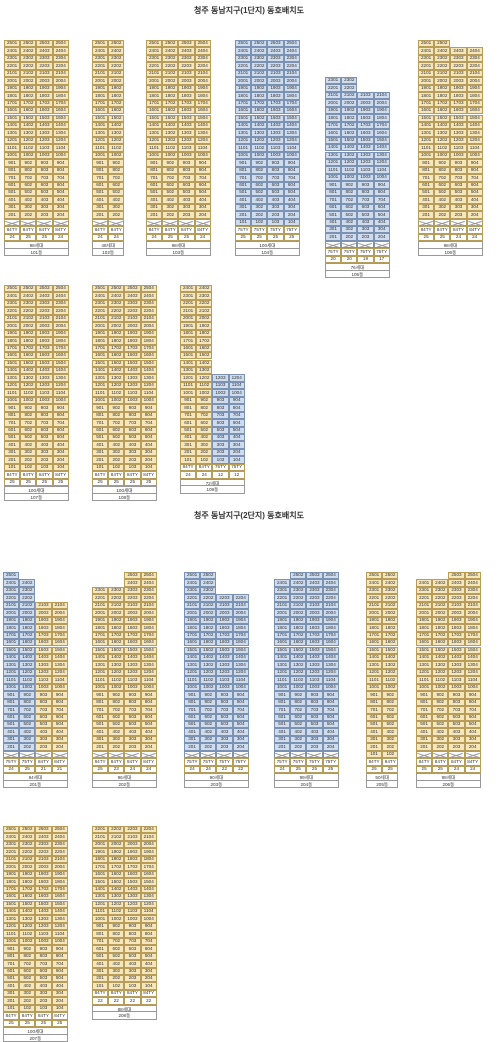 The width and height of the screenshot is (498, 1042). Describe the element at coordinates (132, 590) in the screenshot. I see `unit-cell: 2303` at that location.